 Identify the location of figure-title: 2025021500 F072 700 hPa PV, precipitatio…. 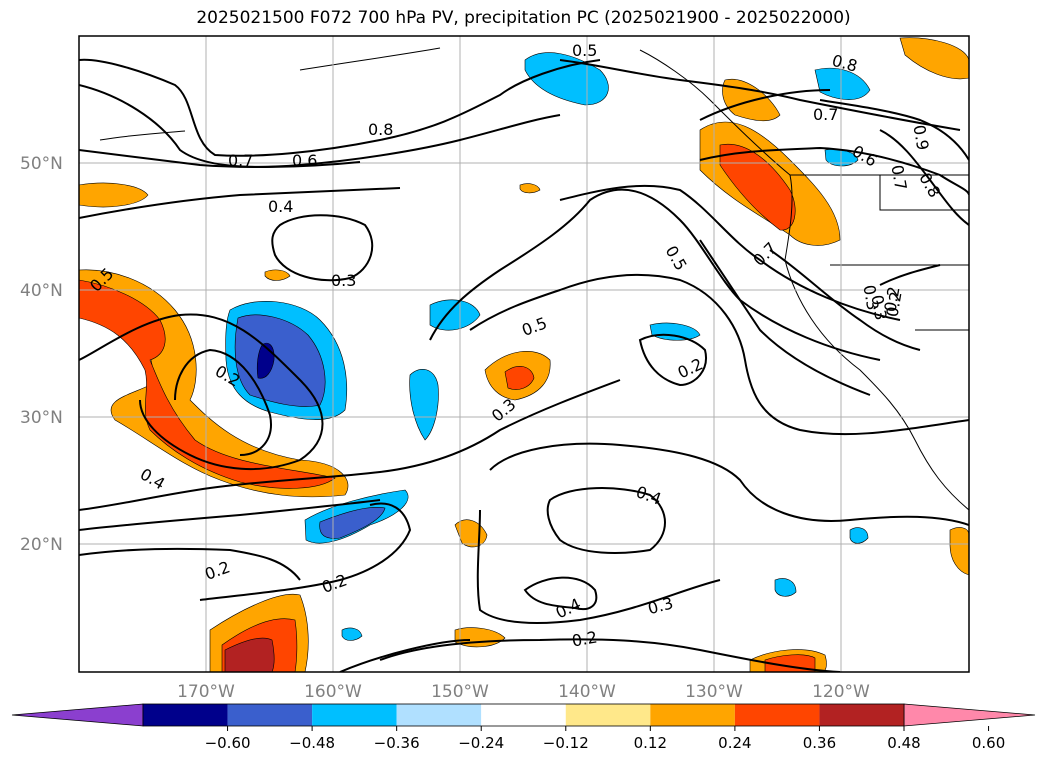
(523, 18).